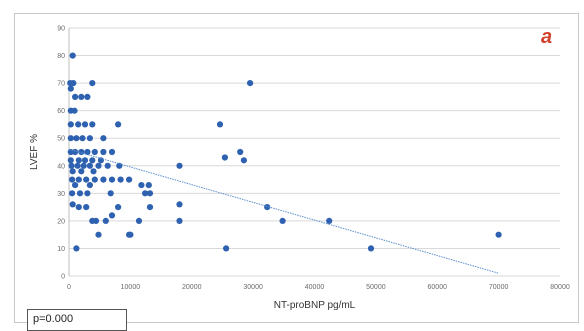 The height and width of the screenshot is (331, 584). I want to click on y-tick-label: 70, so click(61, 84).